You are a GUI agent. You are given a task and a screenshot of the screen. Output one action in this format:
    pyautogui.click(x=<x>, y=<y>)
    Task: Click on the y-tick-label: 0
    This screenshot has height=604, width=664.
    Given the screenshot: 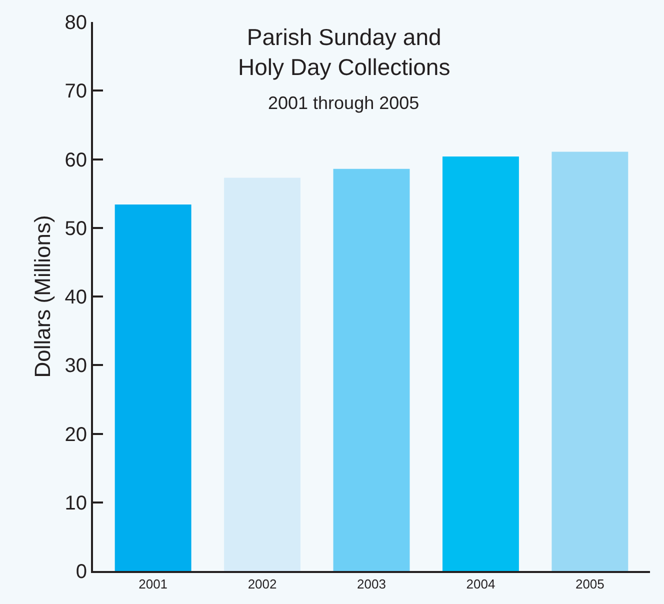 What is the action you would take?
    pyautogui.click(x=81, y=572)
    